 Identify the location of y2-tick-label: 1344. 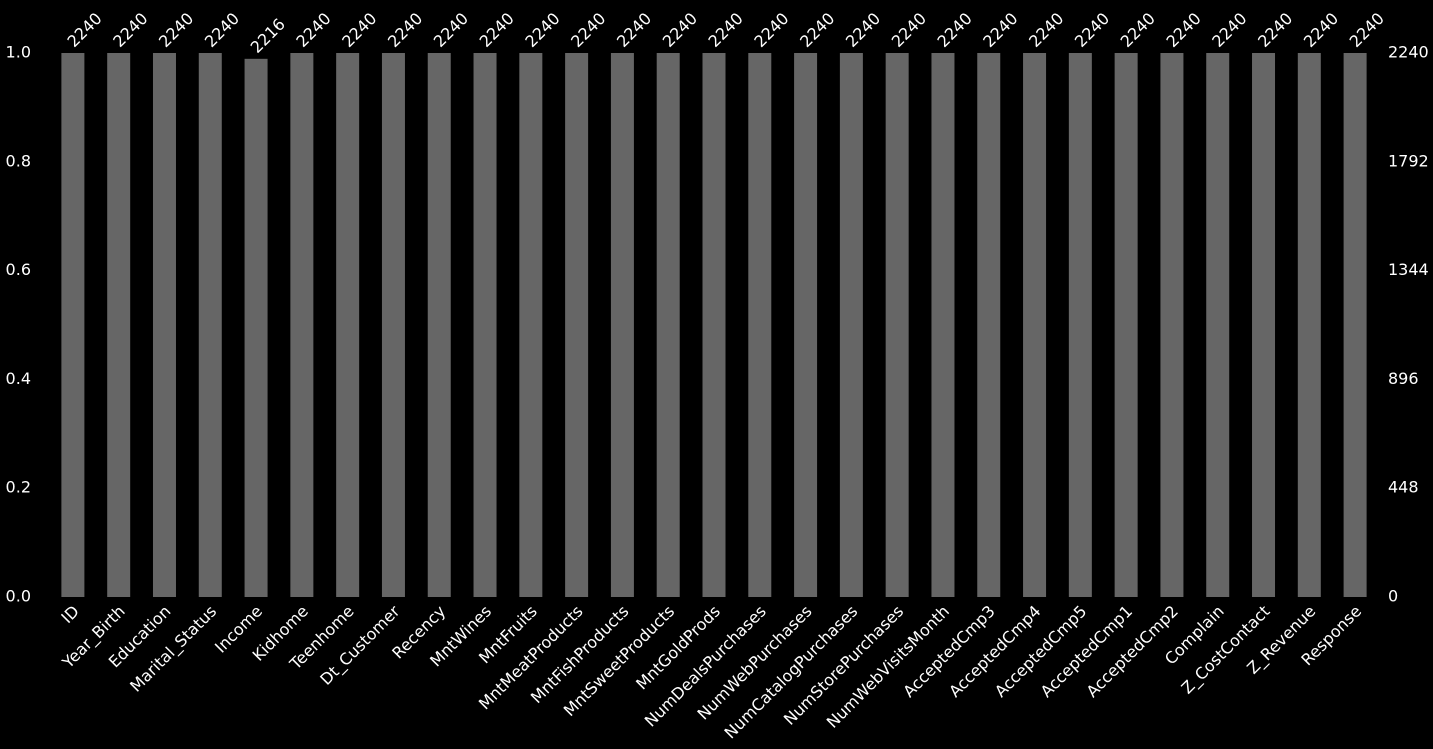
(1408, 269).